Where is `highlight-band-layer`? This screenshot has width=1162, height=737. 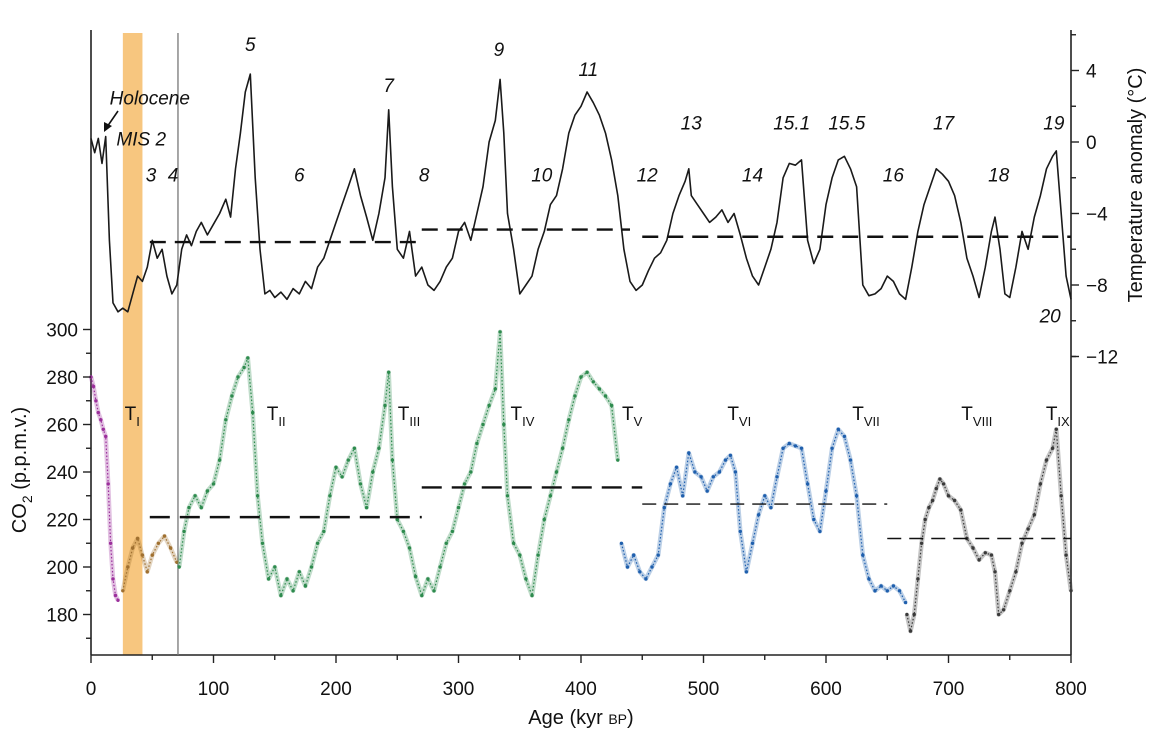
highlight-band-layer is located at coordinates (132, 344).